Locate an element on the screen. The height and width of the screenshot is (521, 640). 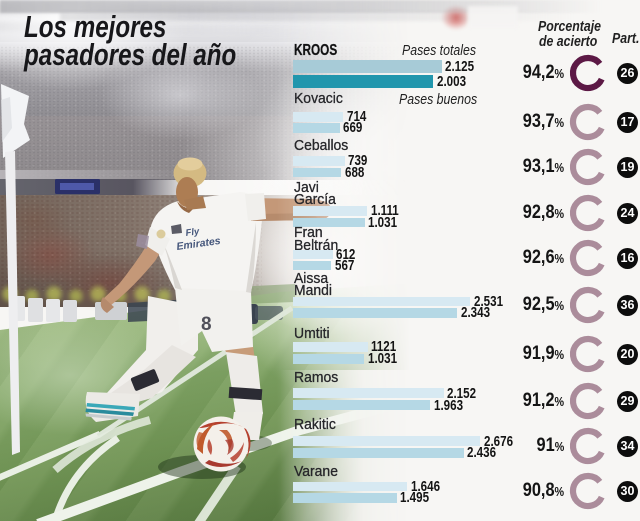
svg-text: Fly is located at coordinates (193, 232).